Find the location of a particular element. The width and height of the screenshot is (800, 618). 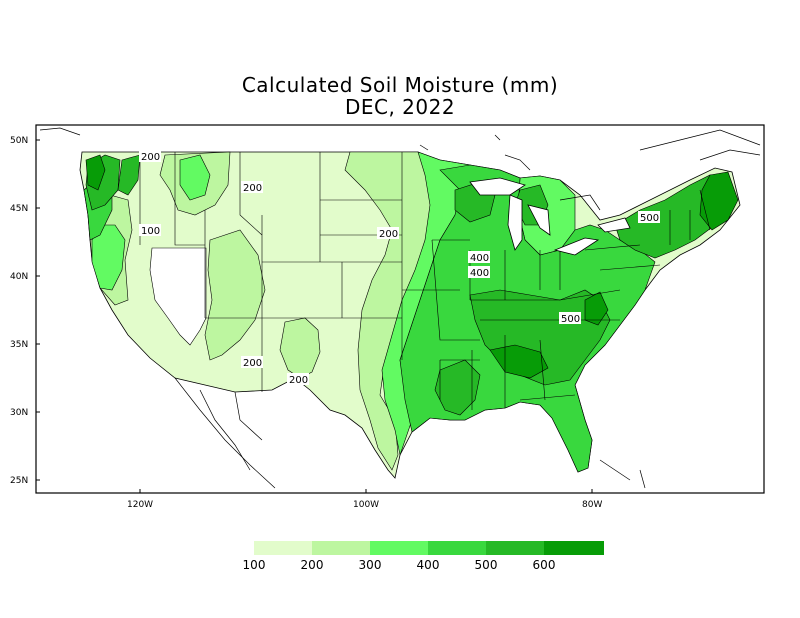

lat-tick-label: 35N is located at coordinates (19, 345).